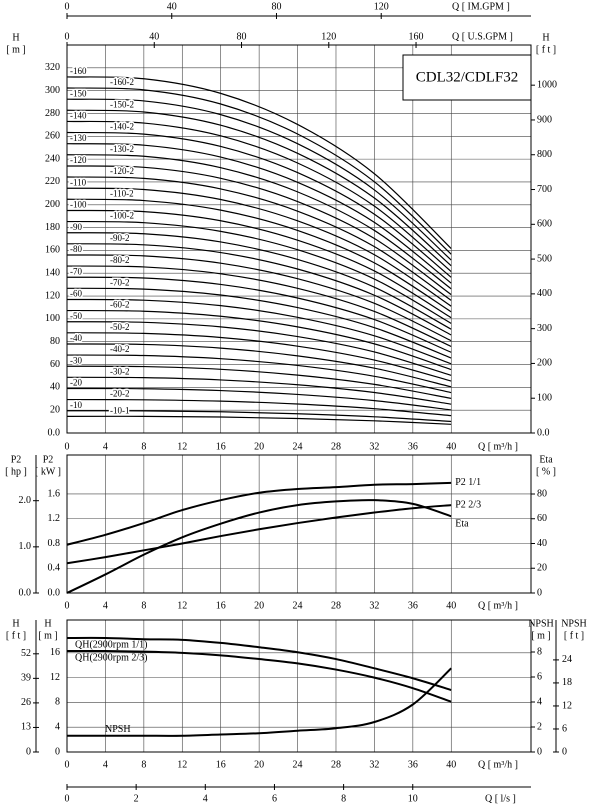 The width and height of the screenshot is (589, 805). Describe the element at coordinates (416, 36) in the screenshot. I see `axis-tick-label: 160` at that location.